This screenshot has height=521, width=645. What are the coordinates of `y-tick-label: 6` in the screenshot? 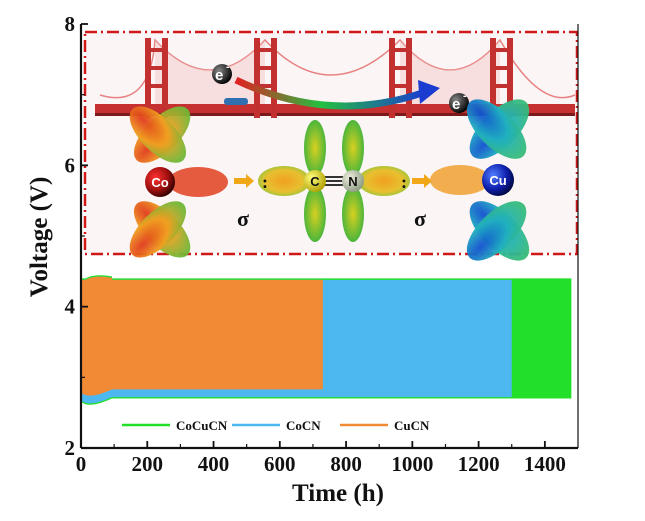 It's located at (70, 165).